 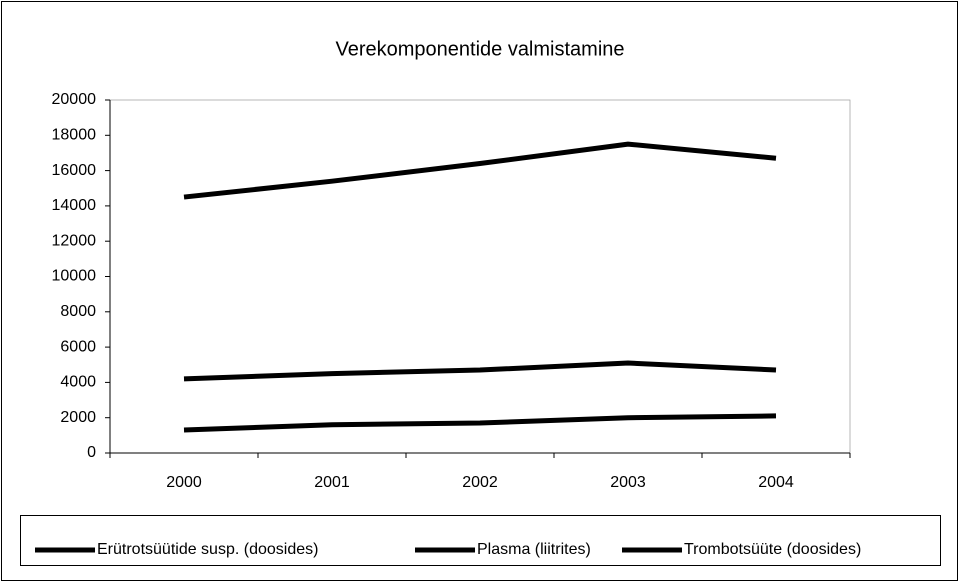 I want to click on y-tick-label: 8000, so click(x=78, y=311).